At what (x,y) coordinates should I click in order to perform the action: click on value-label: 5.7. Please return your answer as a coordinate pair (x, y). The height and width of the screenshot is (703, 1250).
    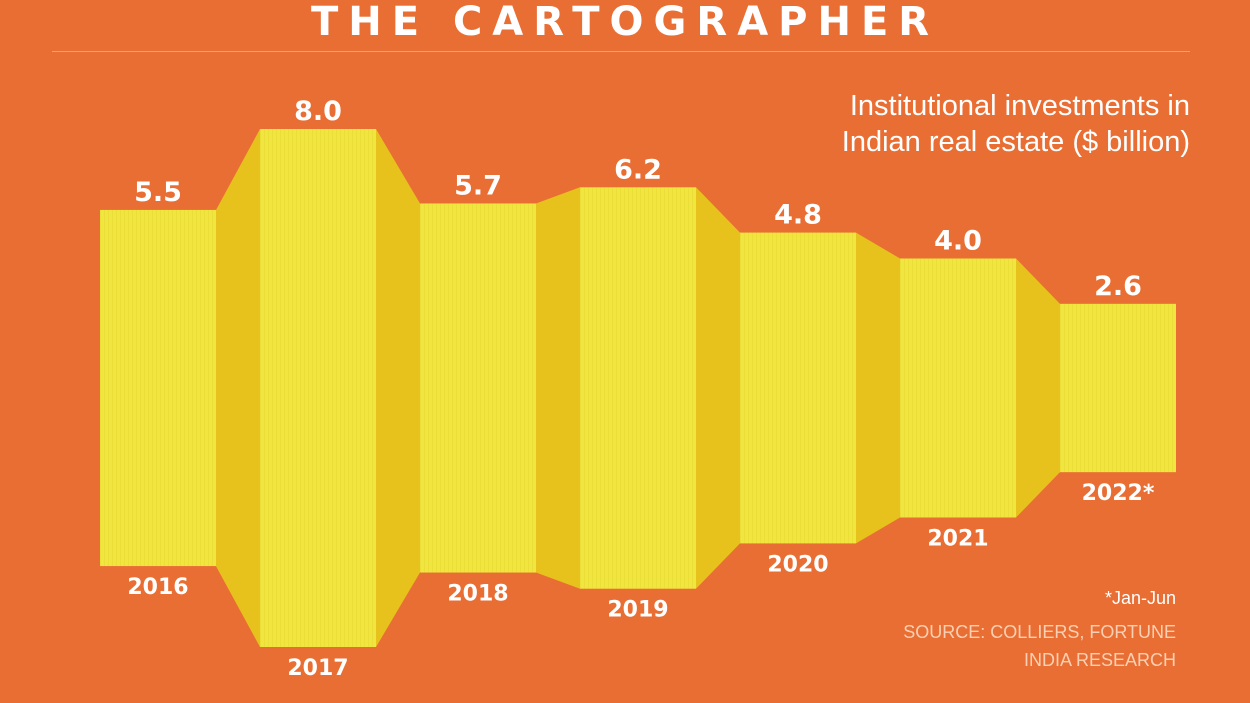
    Looking at the image, I should click on (478, 185).